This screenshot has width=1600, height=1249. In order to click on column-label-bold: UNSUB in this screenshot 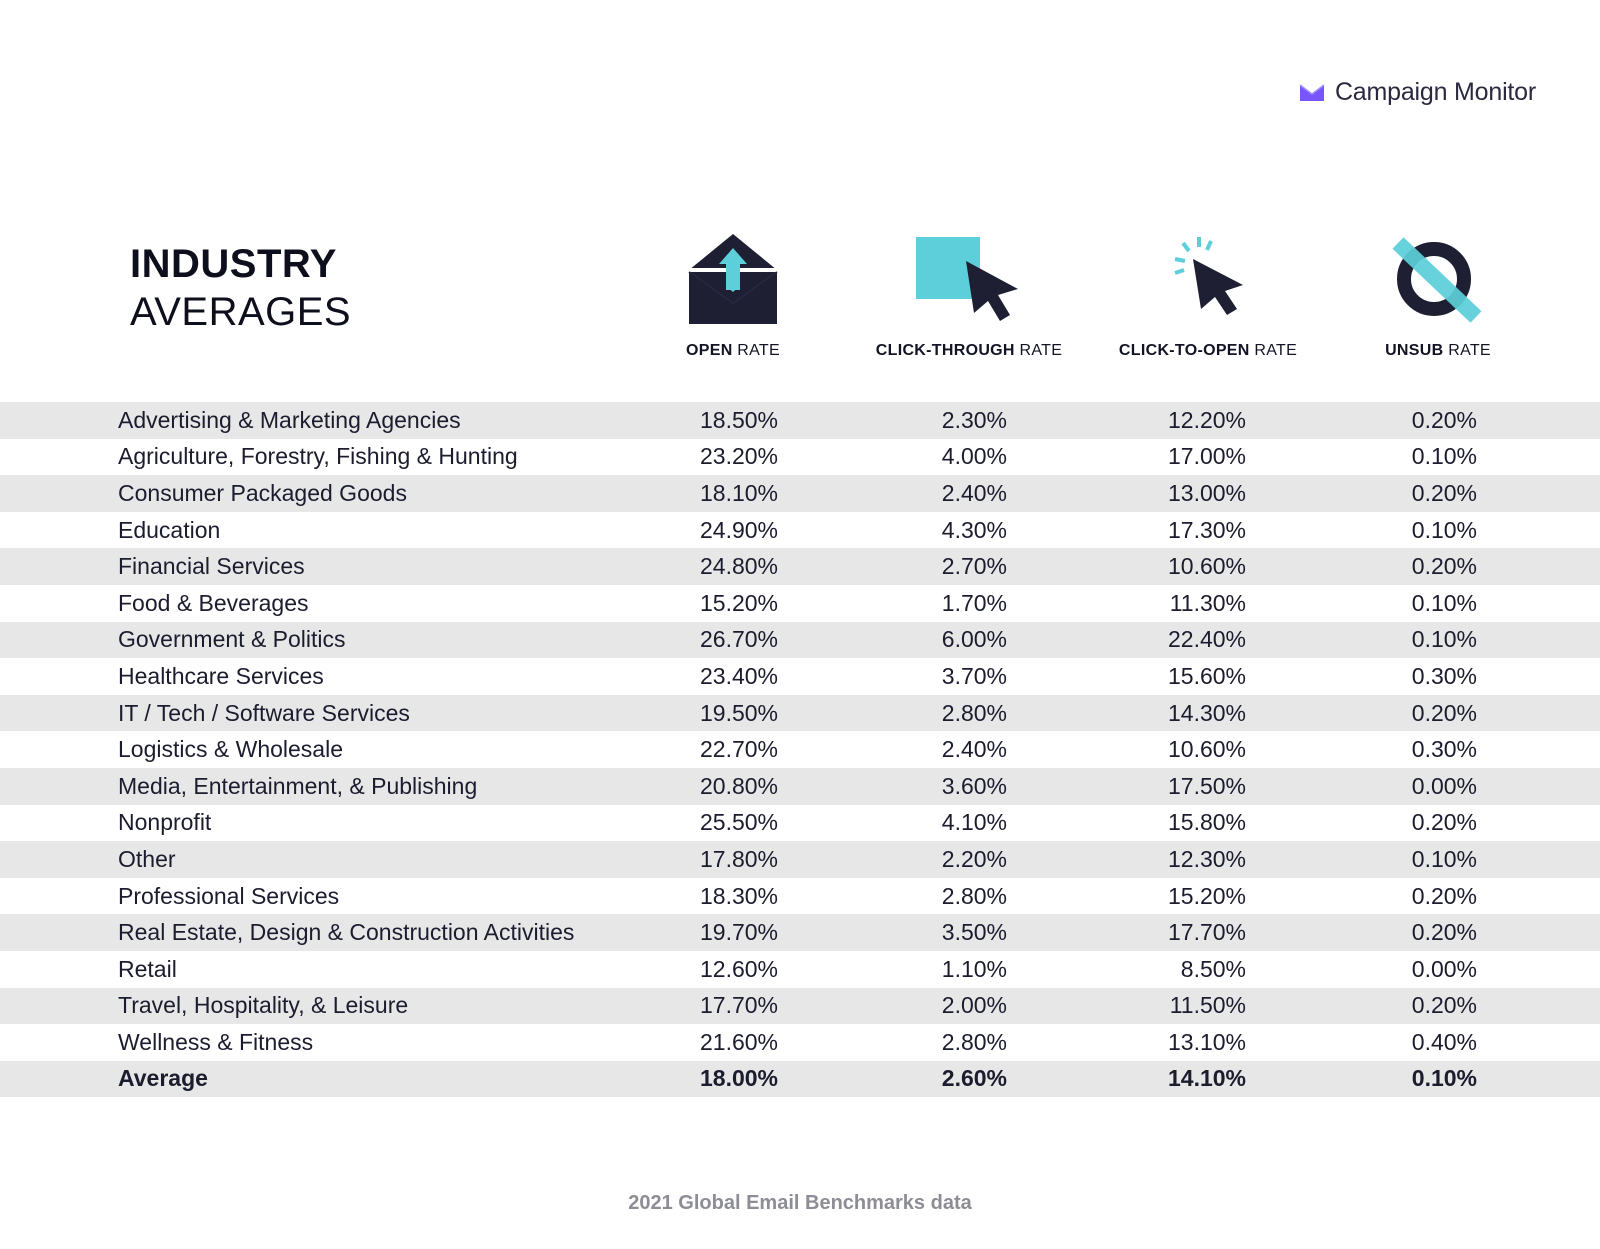, I will do `click(1414, 350)`.